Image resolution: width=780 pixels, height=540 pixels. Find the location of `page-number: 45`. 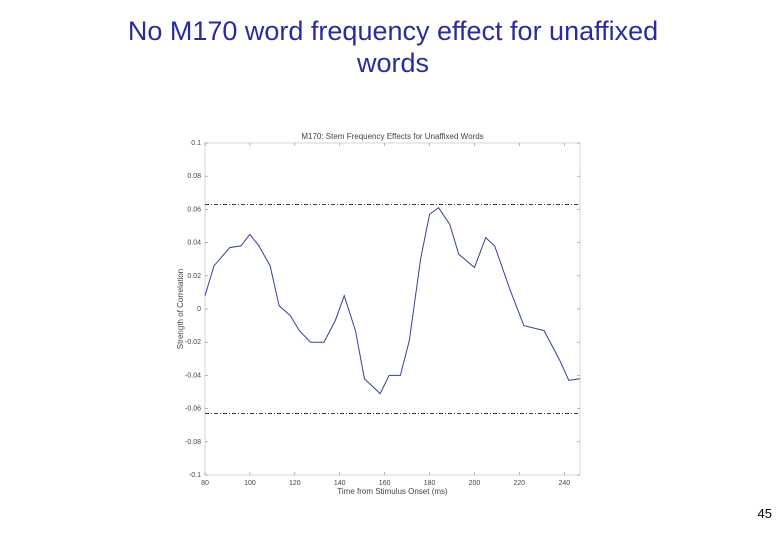

page-number: 45 is located at coordinates (765, 513).